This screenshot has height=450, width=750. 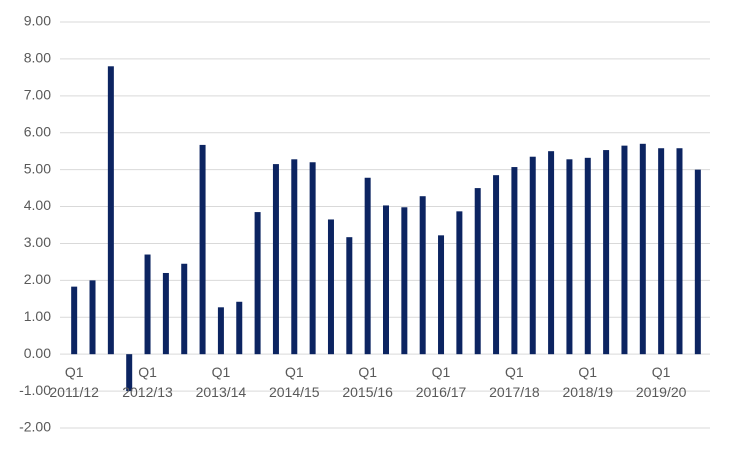 What do you see at coordinates (514, 392) in the screenshot?
I see `x-group-label: 2017/18` at bounding box center [514, 392].